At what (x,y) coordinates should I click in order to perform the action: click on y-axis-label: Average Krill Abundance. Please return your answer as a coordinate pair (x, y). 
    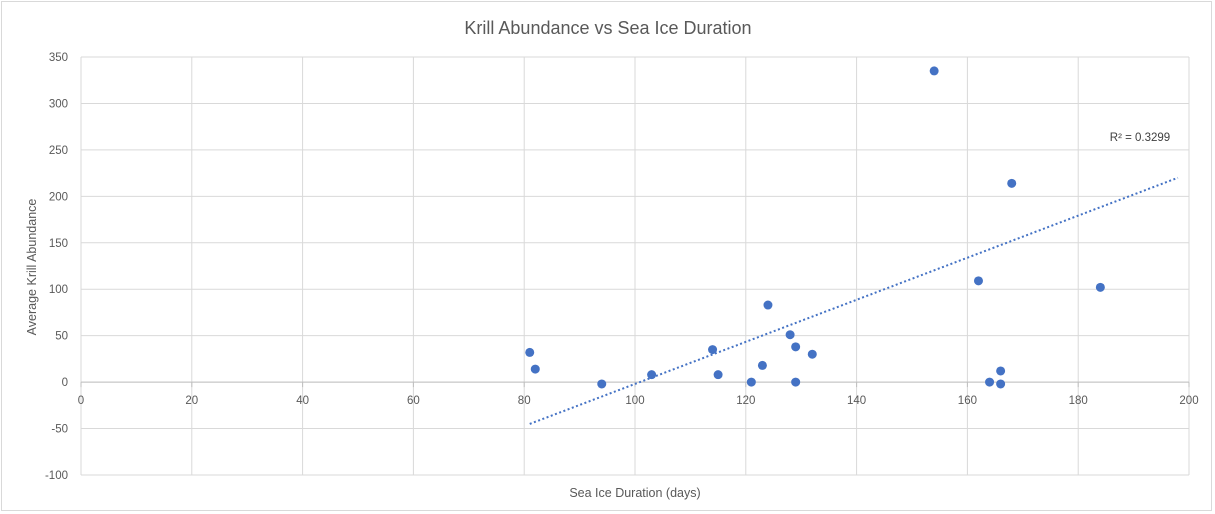
    Looking at the image, I should click on (32, 267).